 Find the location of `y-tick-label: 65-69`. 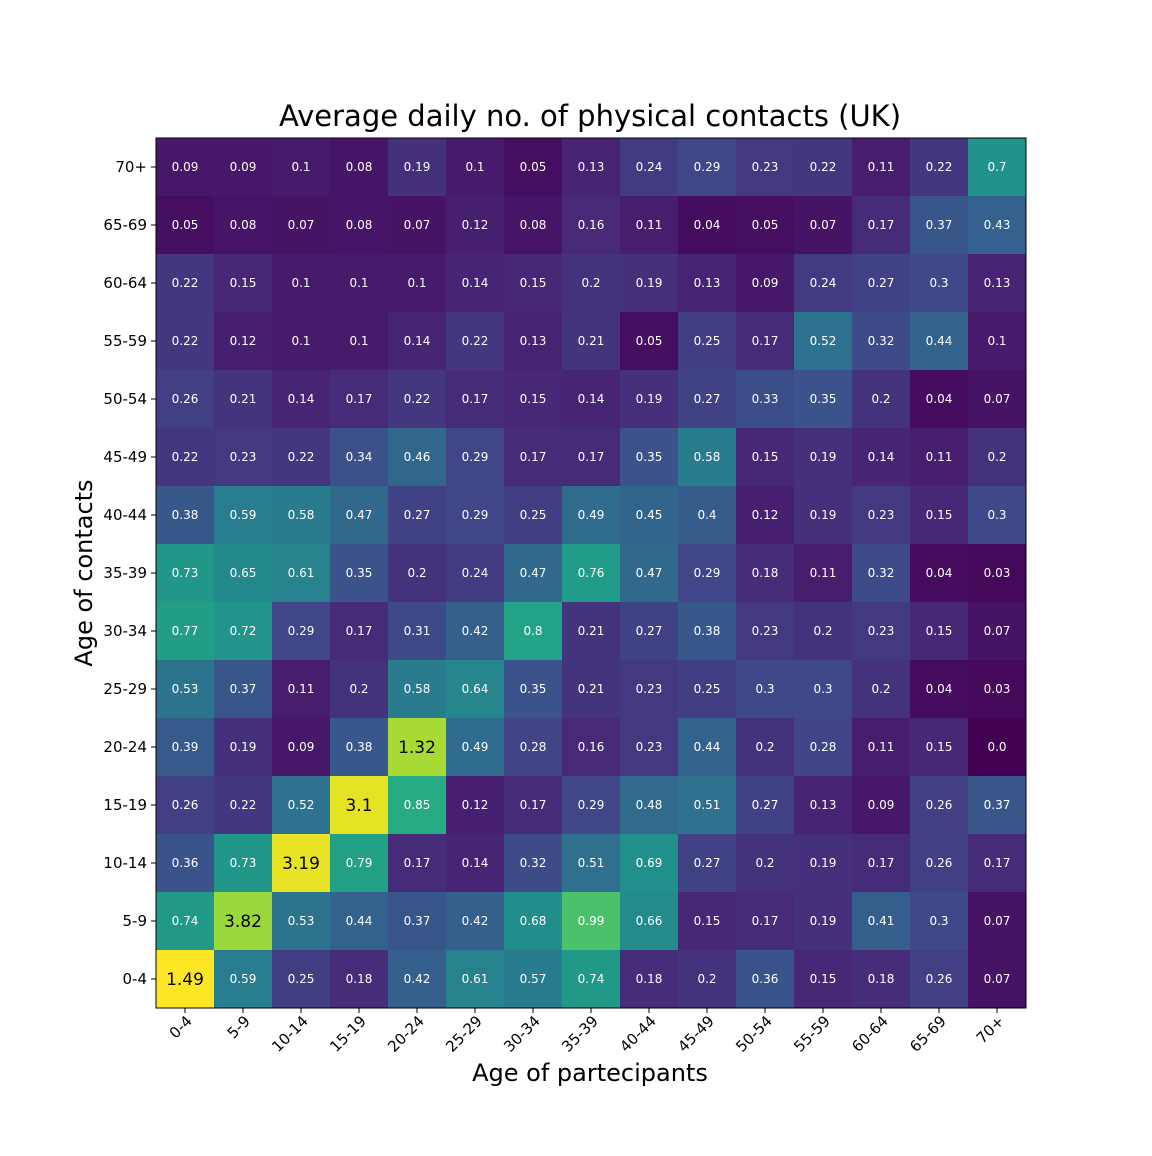

y-tick-label: 65-69 is located at coordinates (125, 225).